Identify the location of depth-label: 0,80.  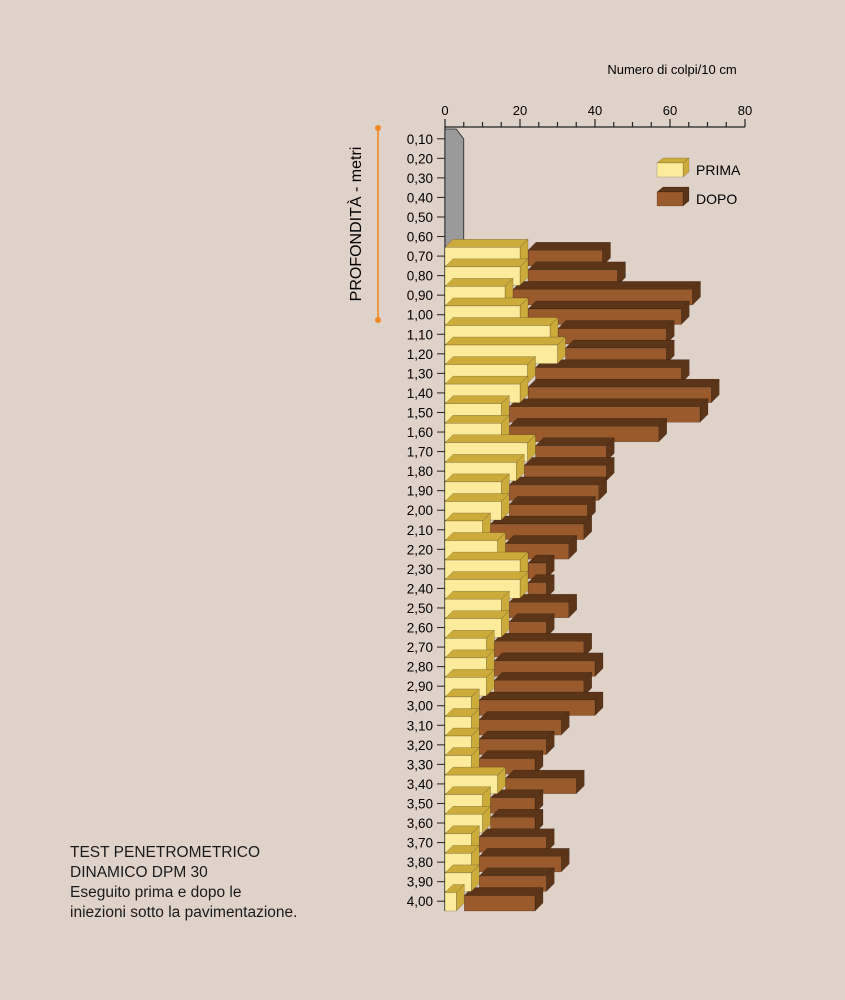
(420, 276).